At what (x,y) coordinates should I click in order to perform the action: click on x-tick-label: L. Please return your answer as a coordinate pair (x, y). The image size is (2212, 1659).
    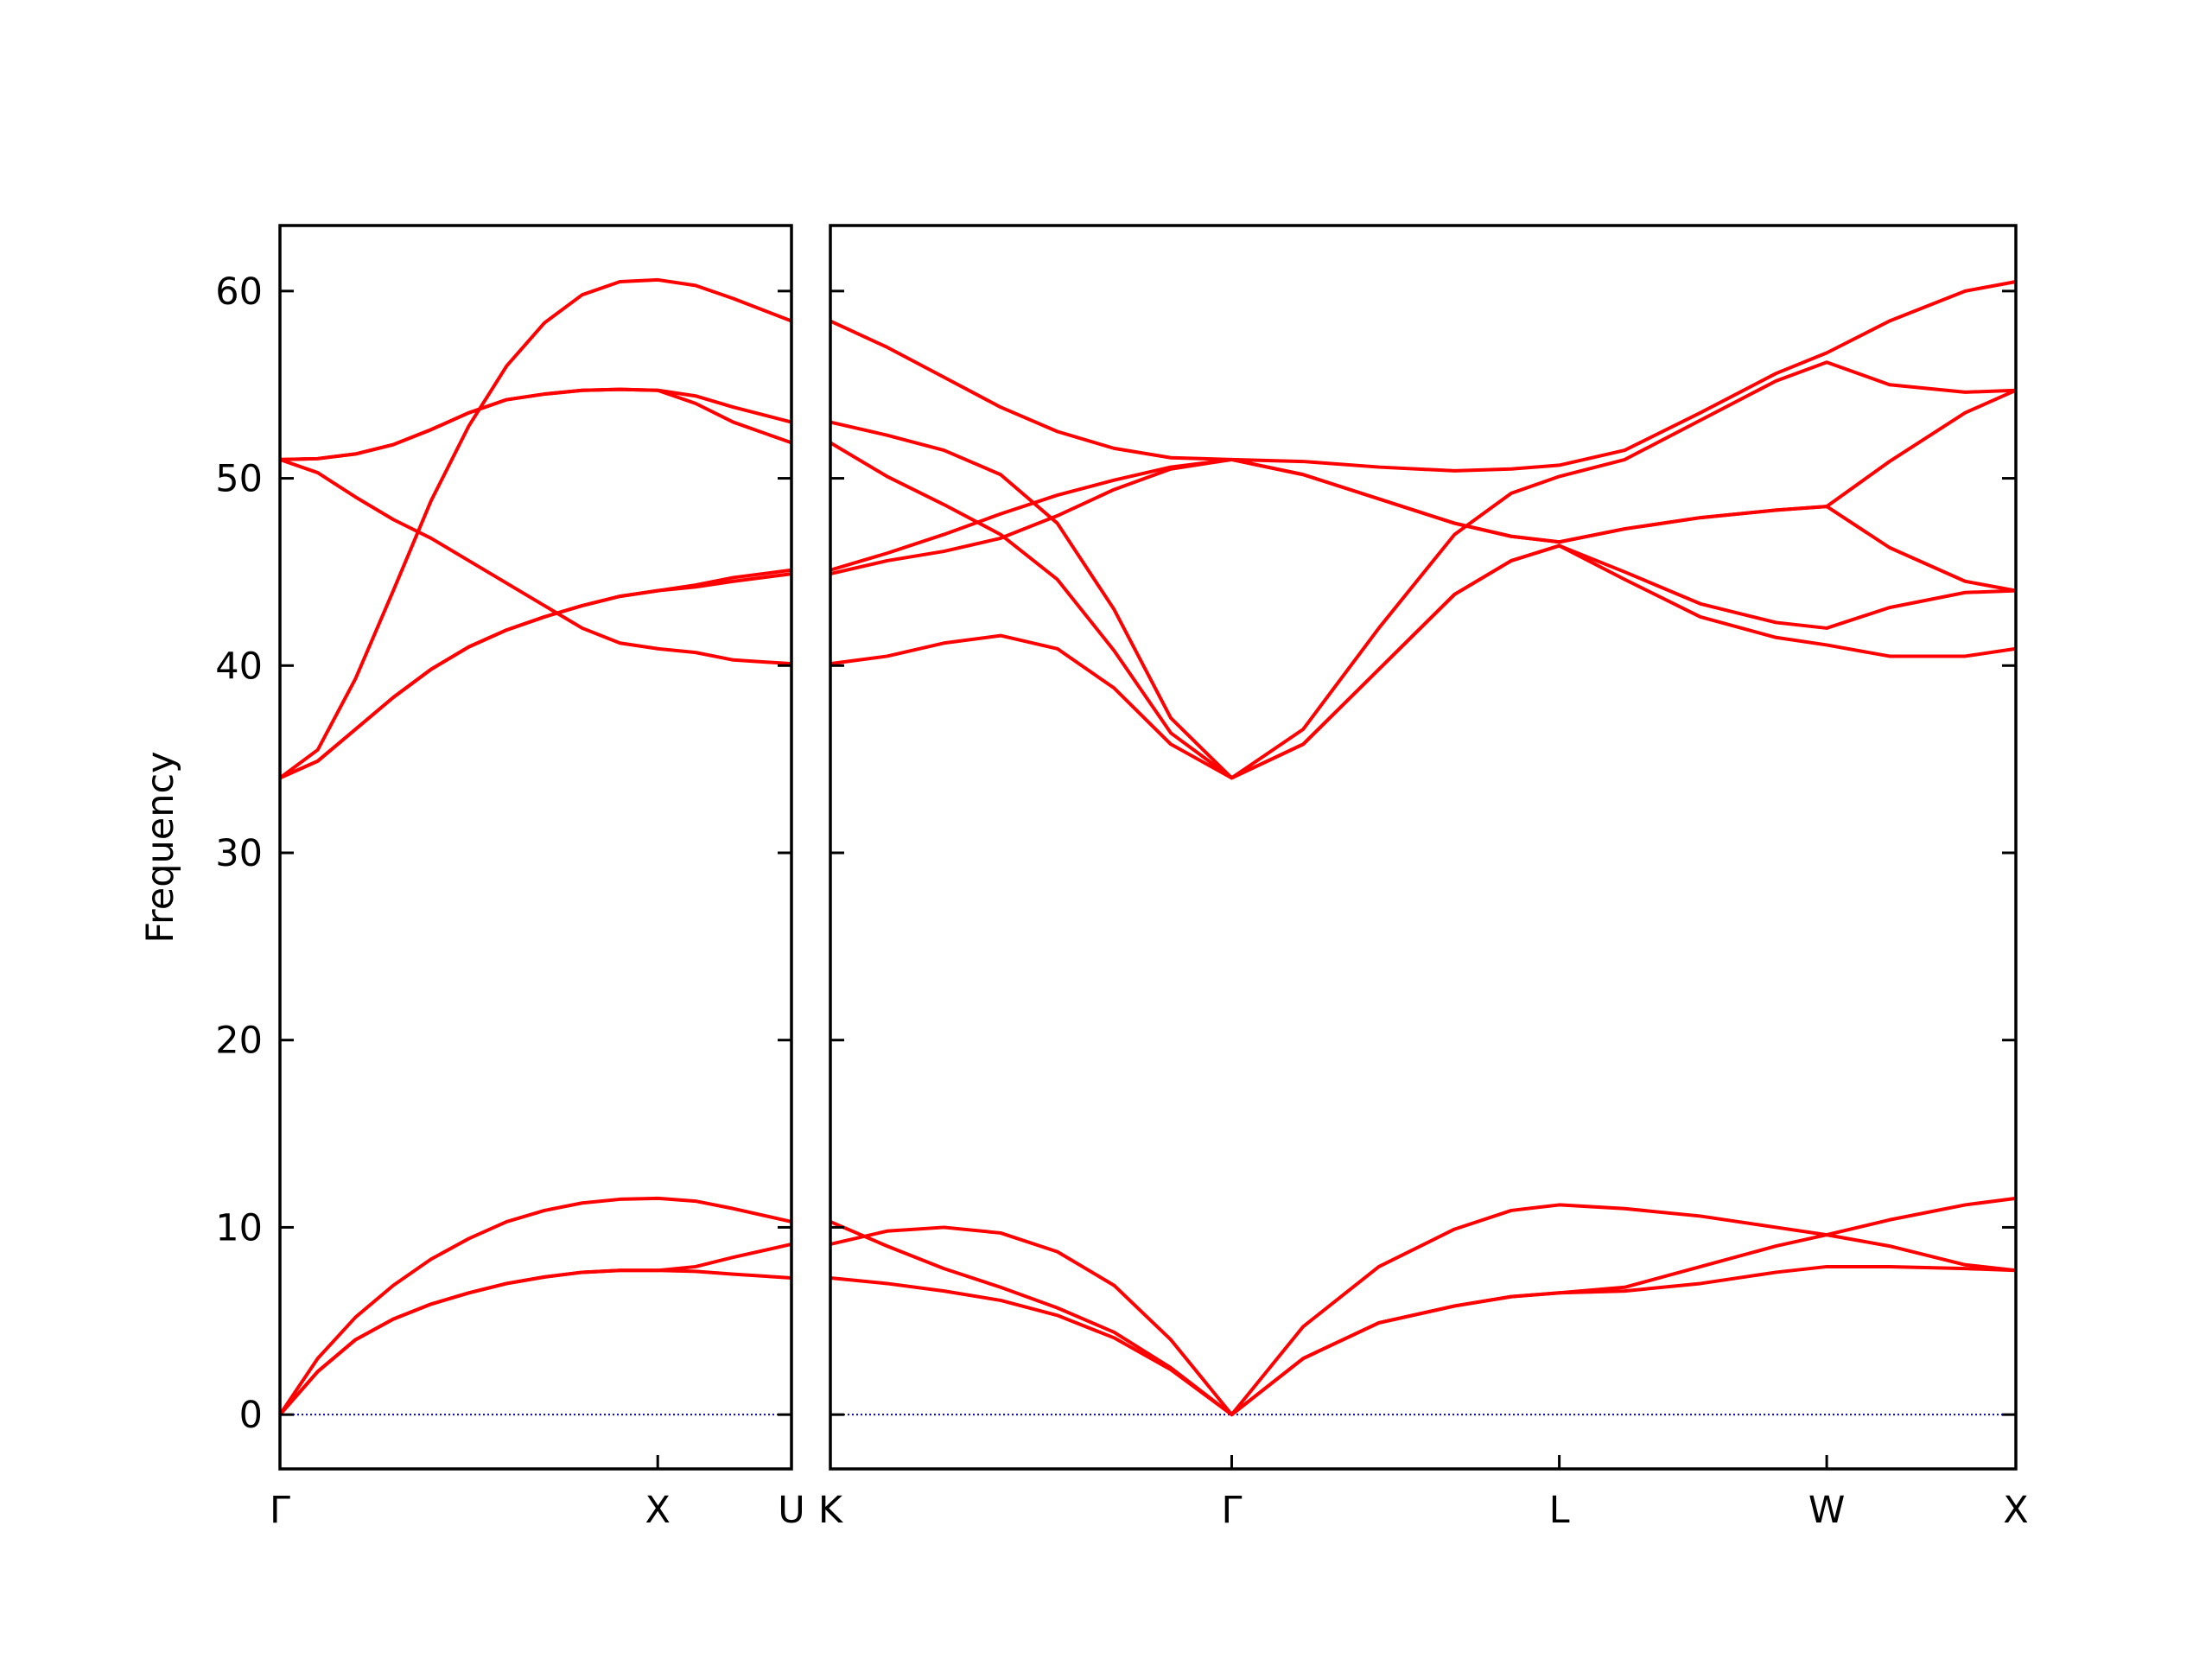
    Looking at the image, I should click on (1559, 1510).